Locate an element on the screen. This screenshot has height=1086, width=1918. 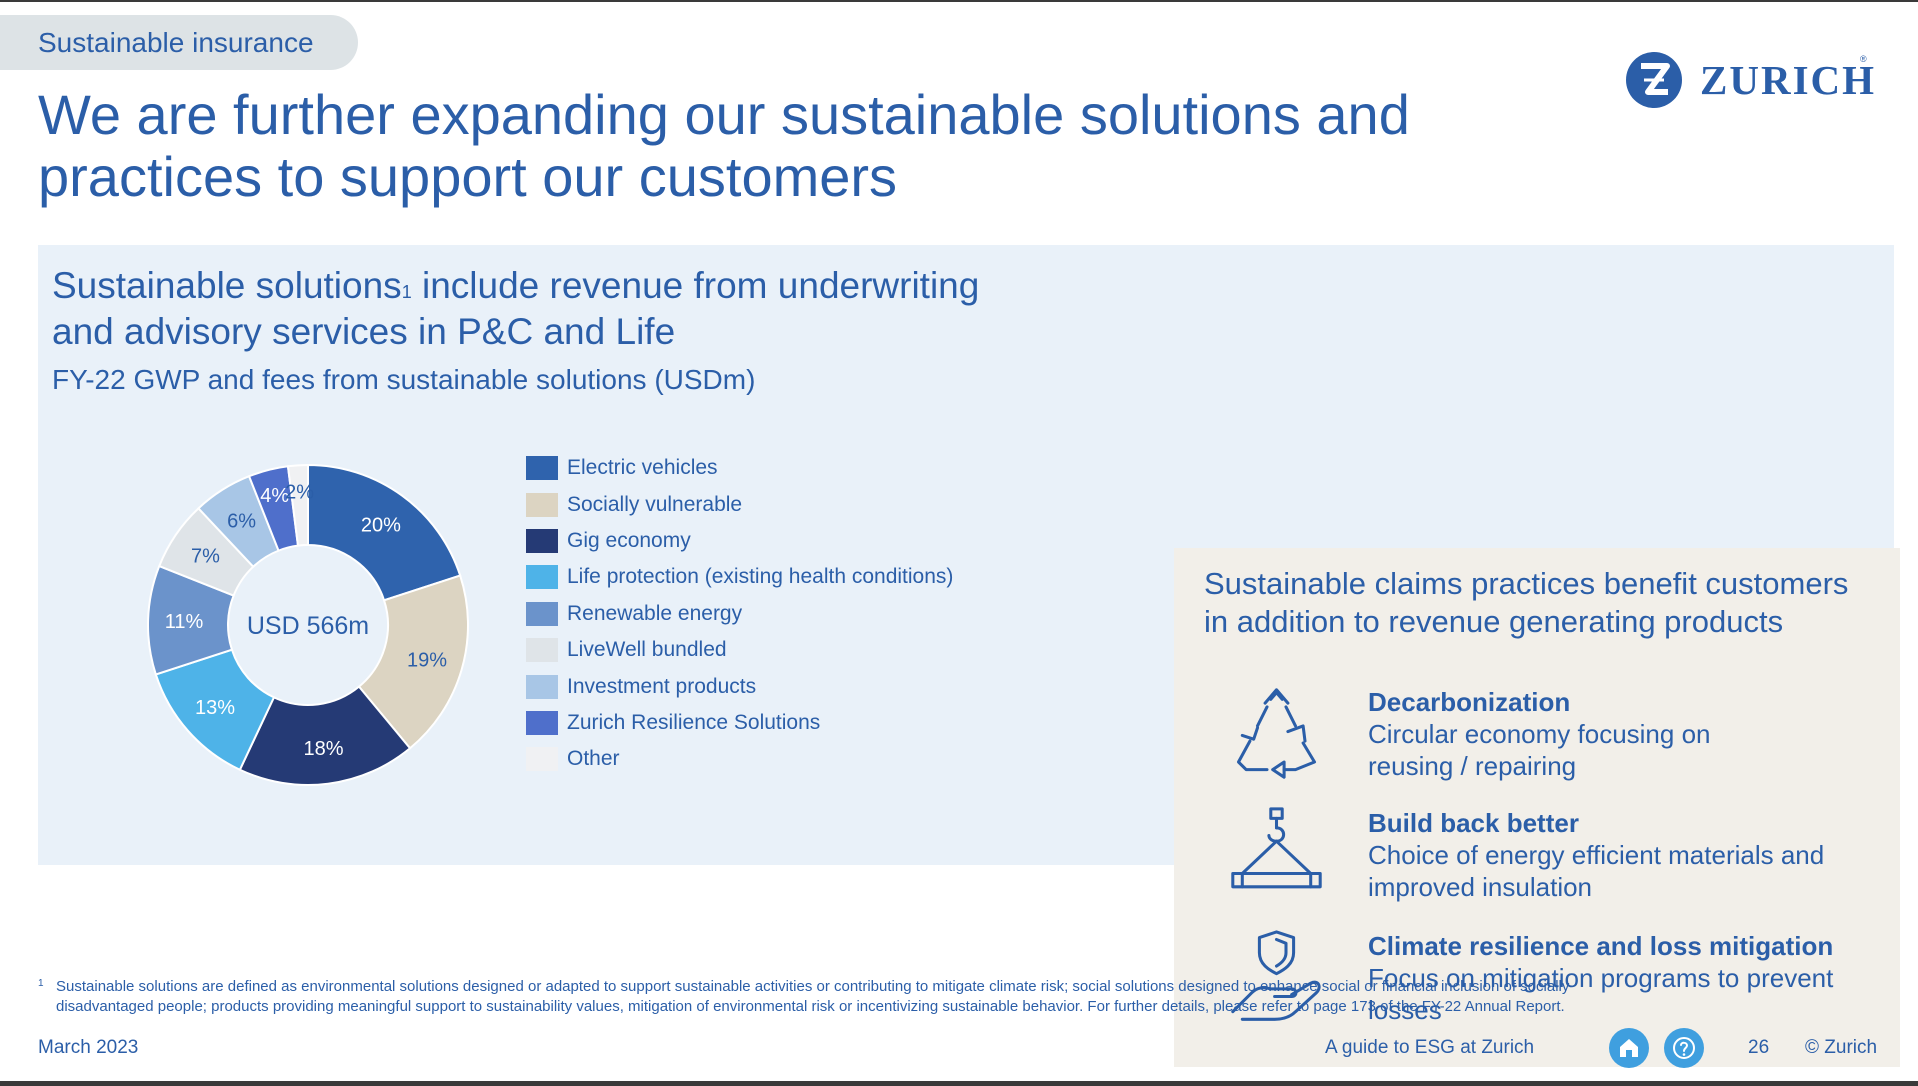
legend-item: Electric vehicles is located at coordinates (806, 468).